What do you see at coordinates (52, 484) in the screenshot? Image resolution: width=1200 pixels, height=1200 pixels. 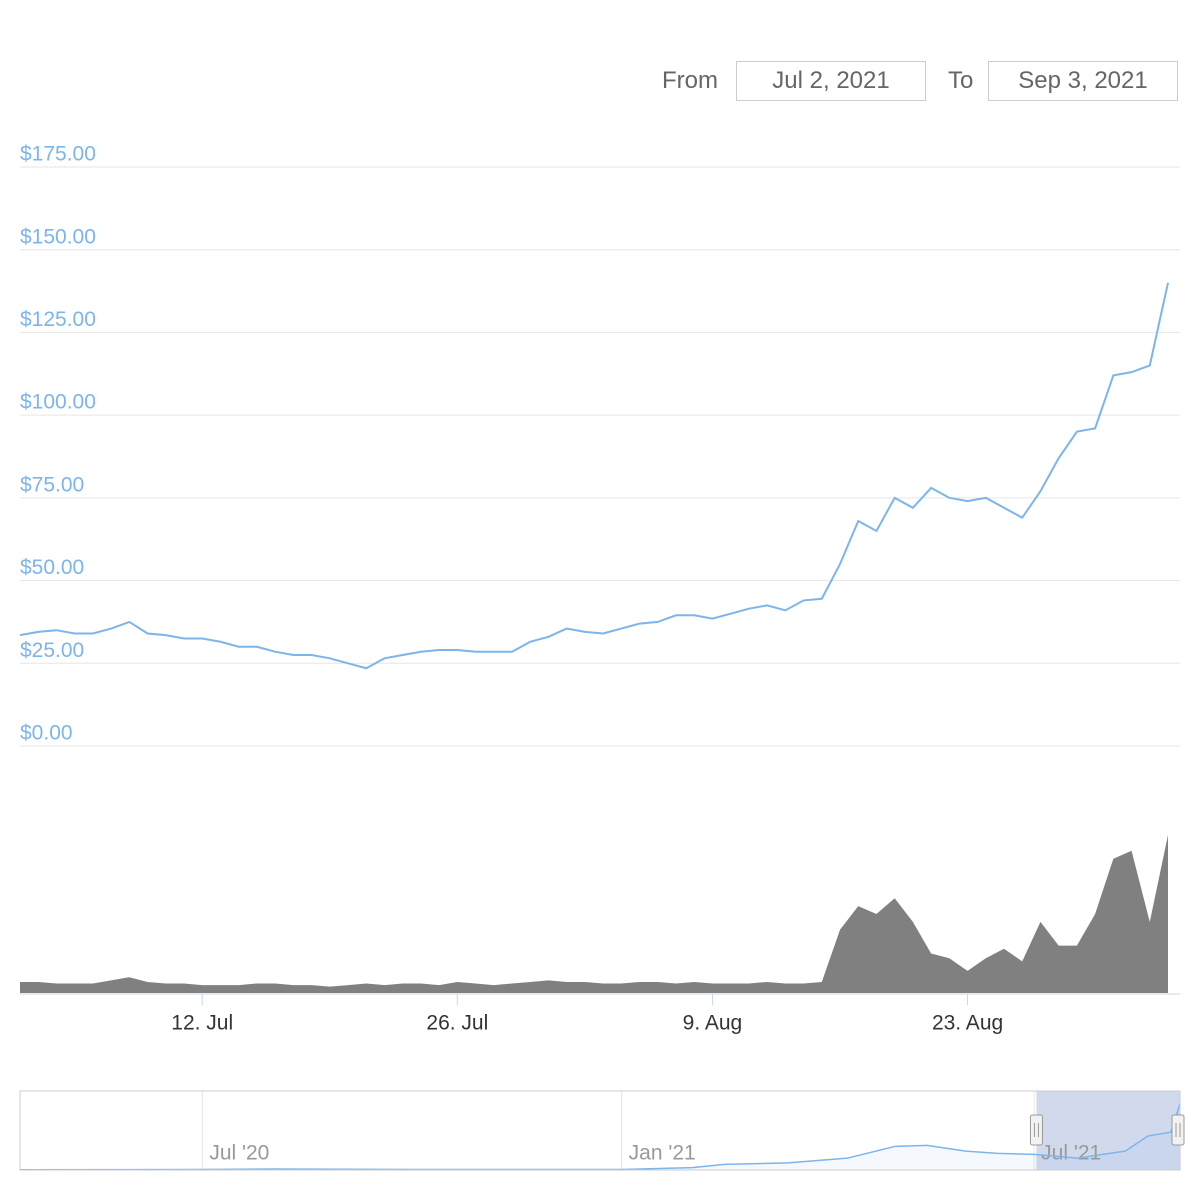 I see `y-tick-label: $75.00` at bounding box center [52, 484].